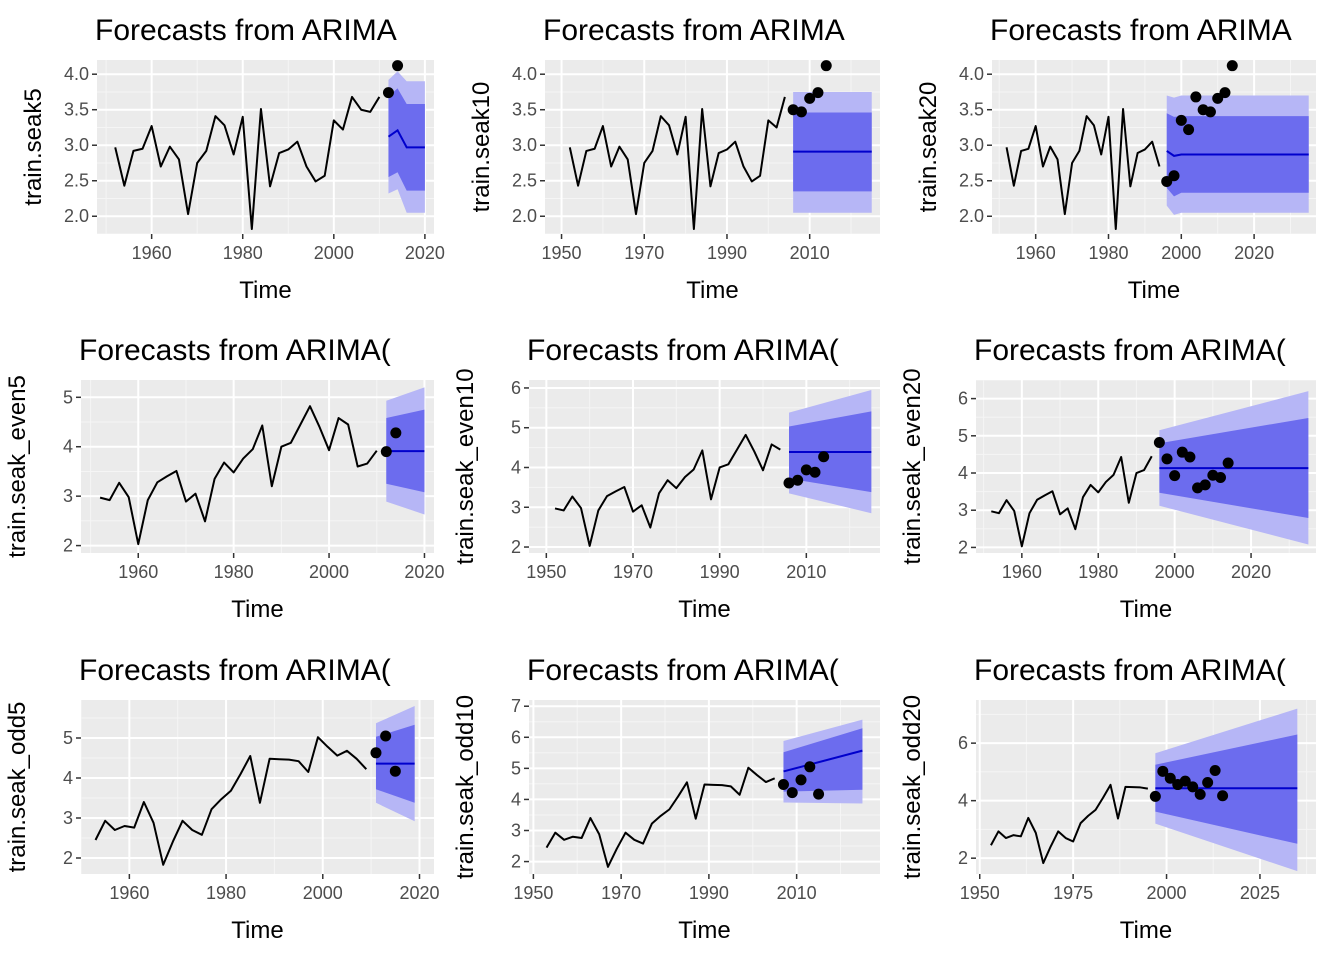 The height and width of the screenshot is (960, 1344). Describe the element at coordinates (912, 466) in the screenshot. I see `y-axis-title: train.seak_even20` at that location.